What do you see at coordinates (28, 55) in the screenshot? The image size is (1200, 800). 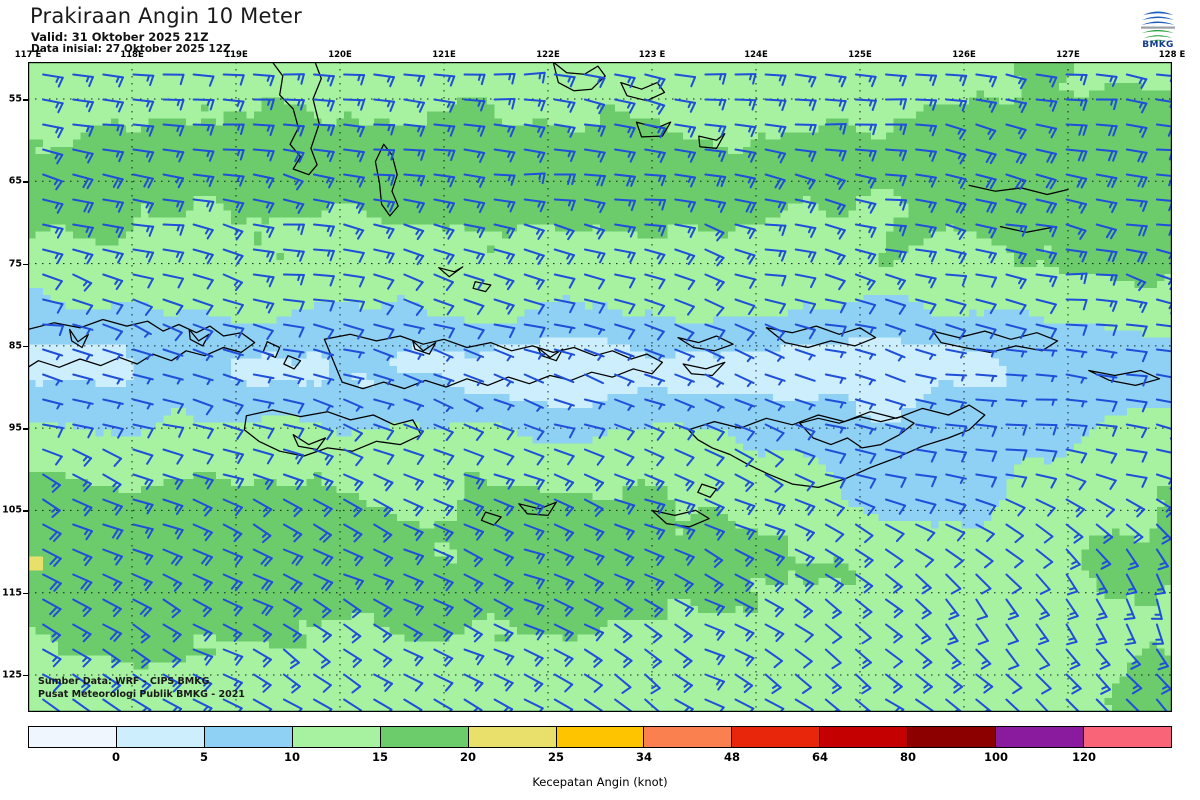 I see `lon-tick-label: 117 E` at bounding box center [28, 55].